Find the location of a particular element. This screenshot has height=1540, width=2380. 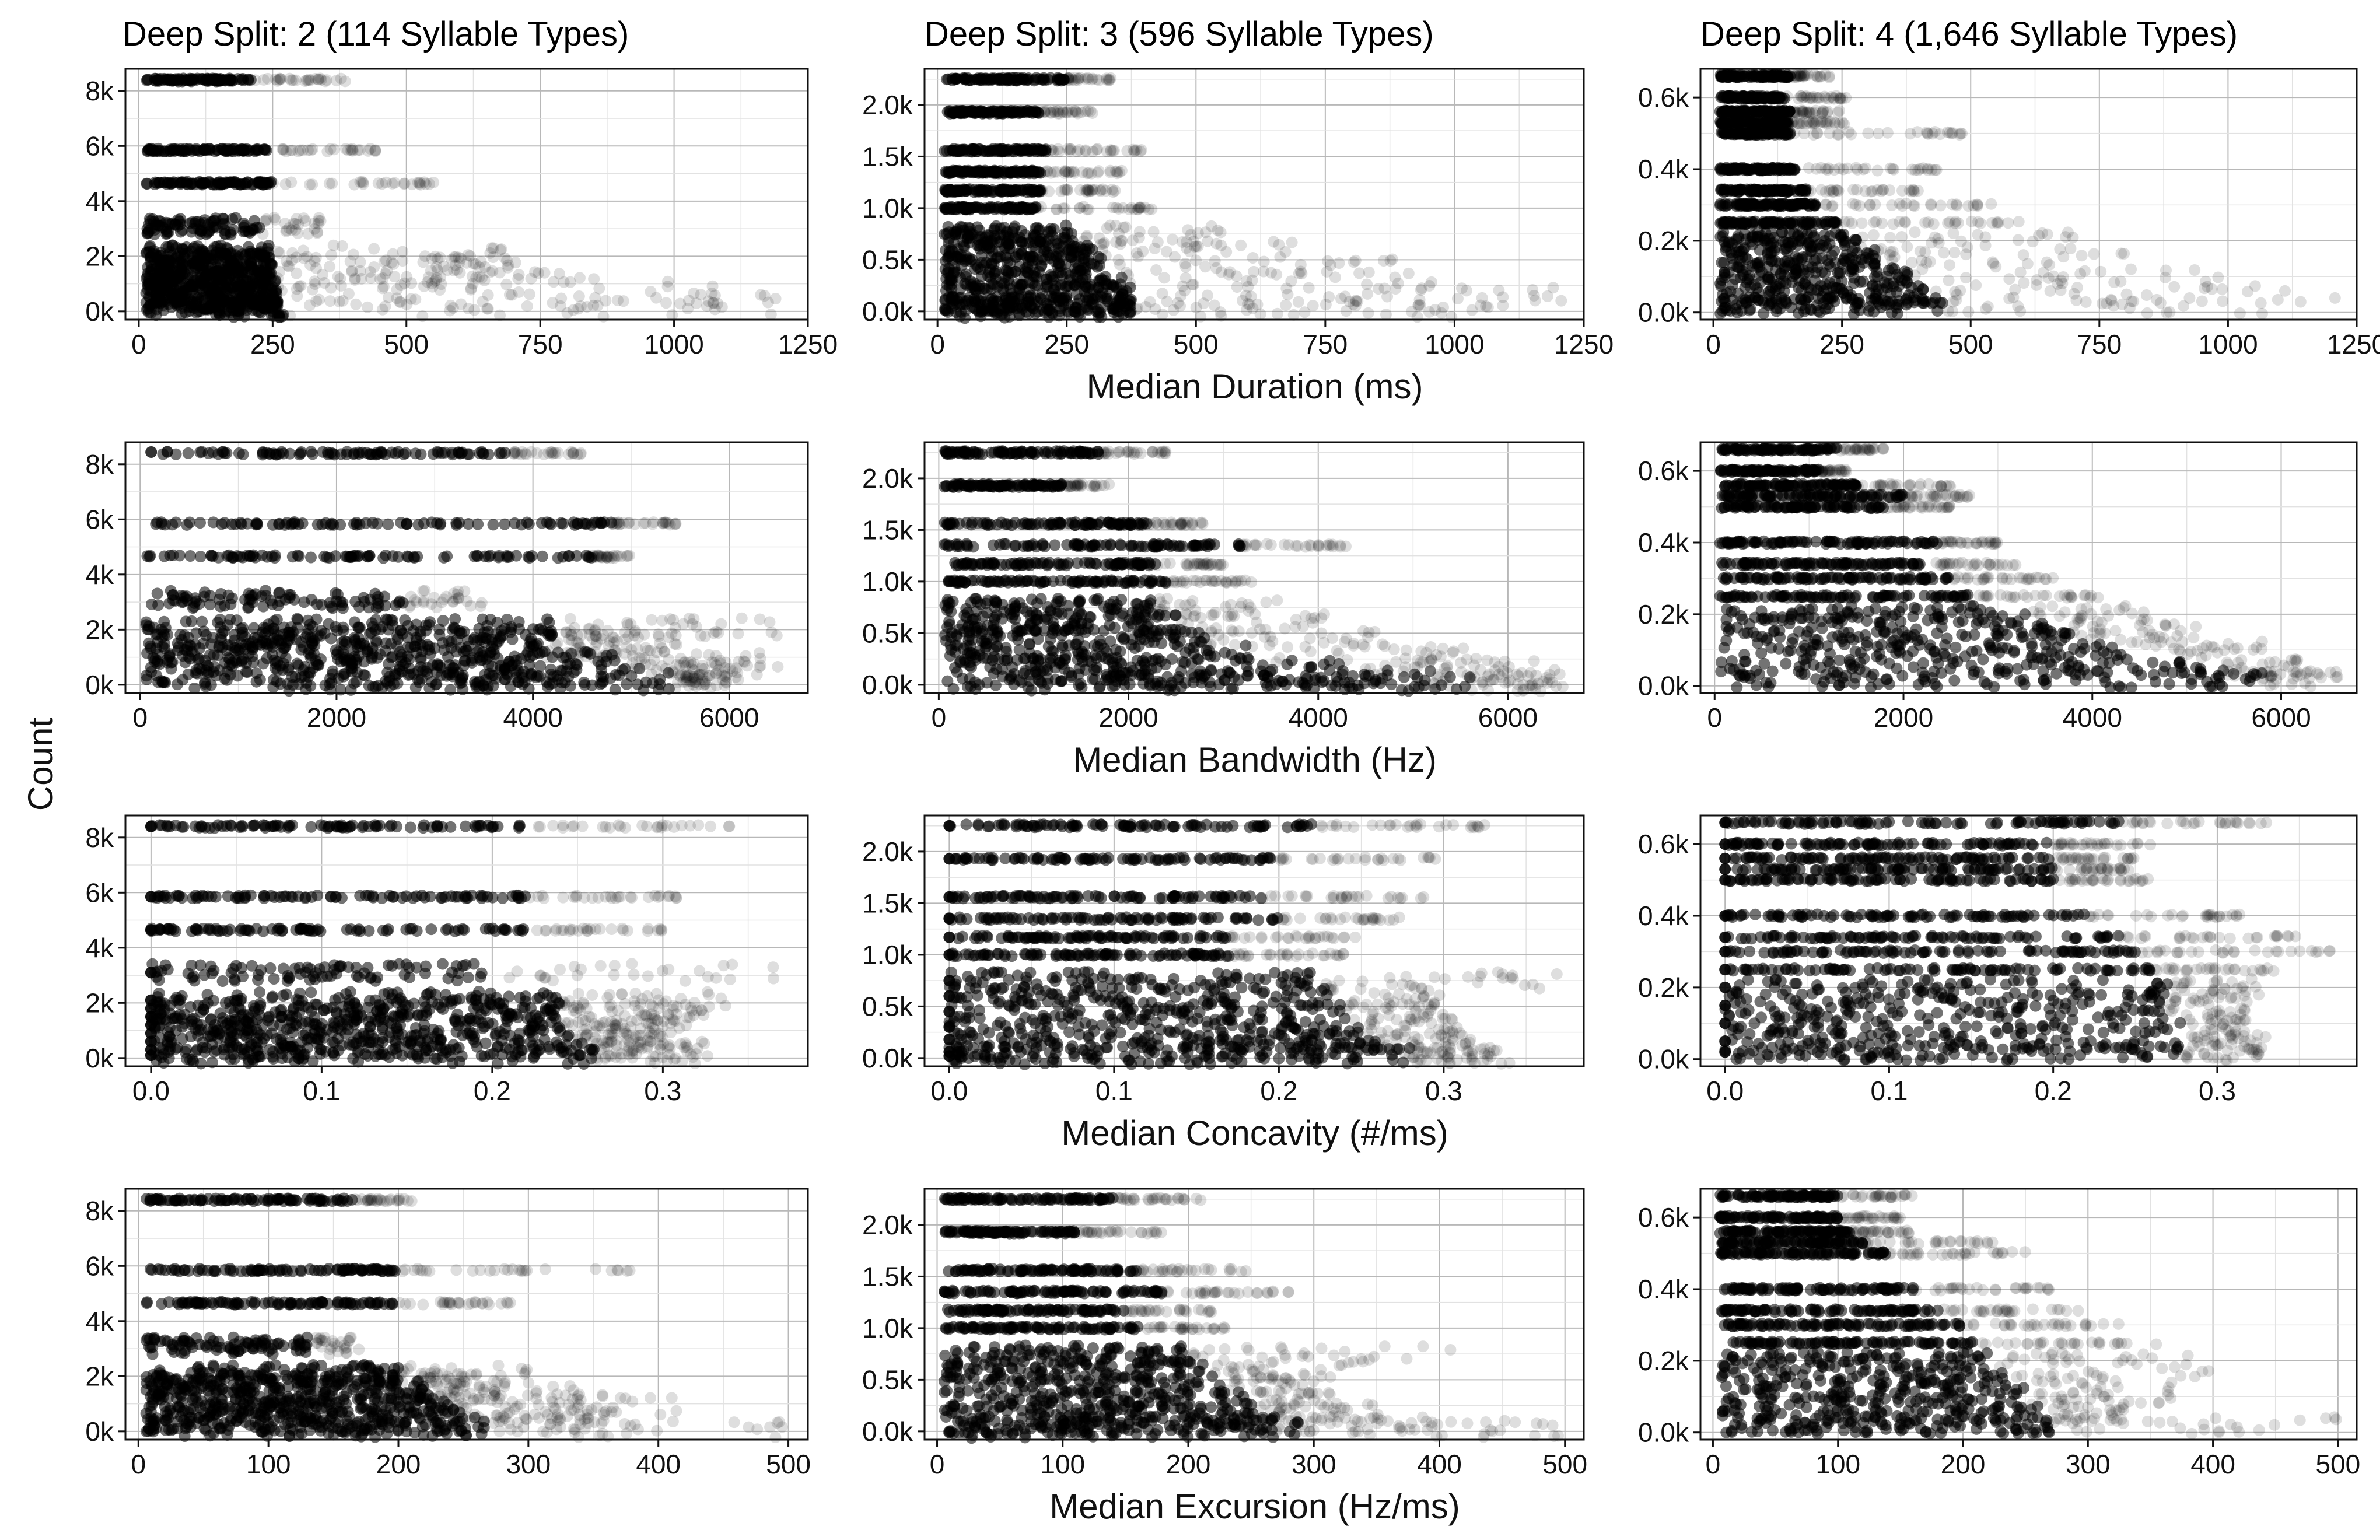

y-tick-label: 6k is located at coordinates (99, 146).